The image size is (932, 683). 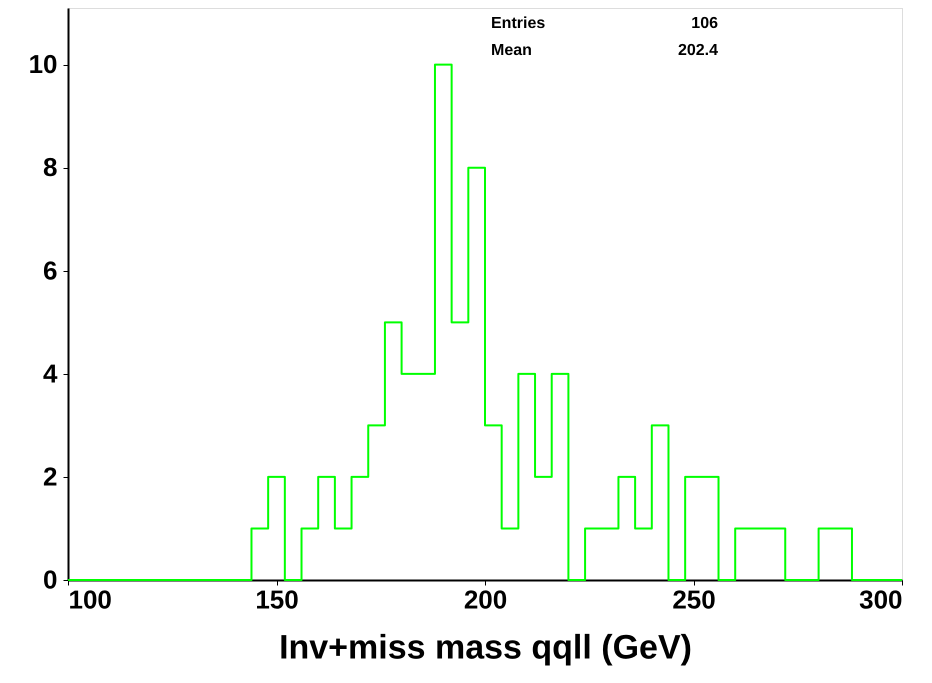 I want to click on text: Mean 202.4, so click(x=604, y=50).